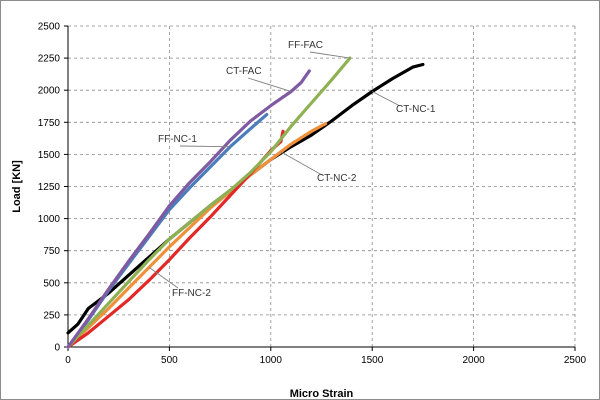 This screenshot has height=400, width=600. What do you see at coordinates (51, 251) in the screenshot?
I see `y-tick-label: 750` at bounding box center [51, 251].